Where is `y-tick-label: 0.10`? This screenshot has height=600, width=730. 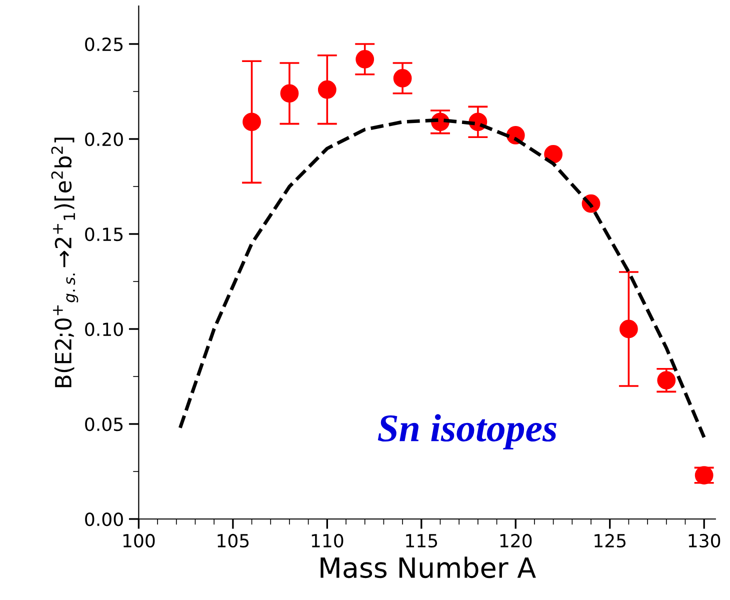 y-tick-label: 0.10 is located at coordinates (104, 329).